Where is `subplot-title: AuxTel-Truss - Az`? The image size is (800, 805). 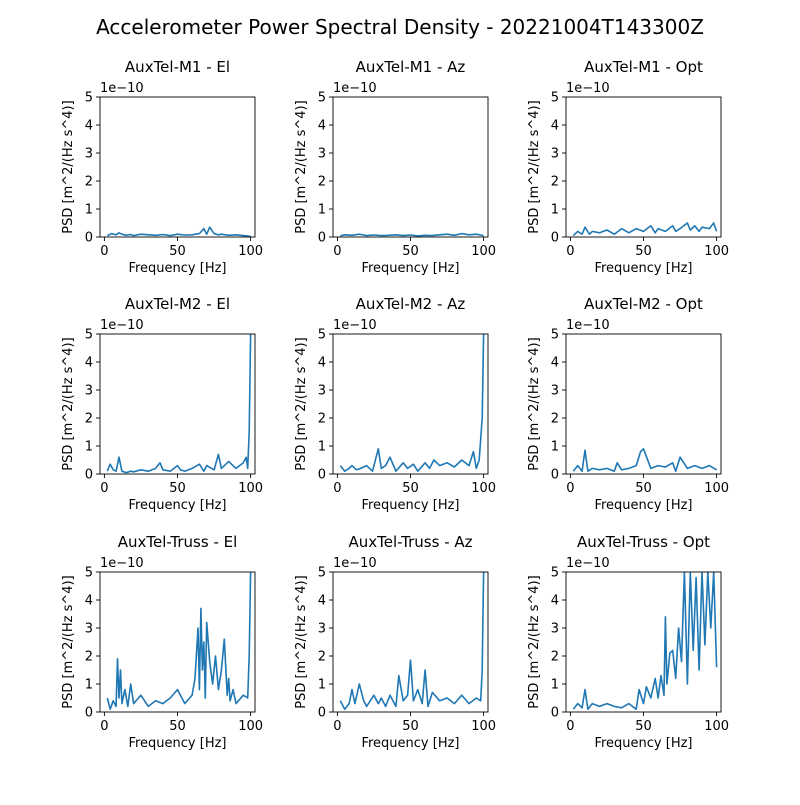 subplot-title: AuxTel-Truss - Az is located at coordinates (410, 542).